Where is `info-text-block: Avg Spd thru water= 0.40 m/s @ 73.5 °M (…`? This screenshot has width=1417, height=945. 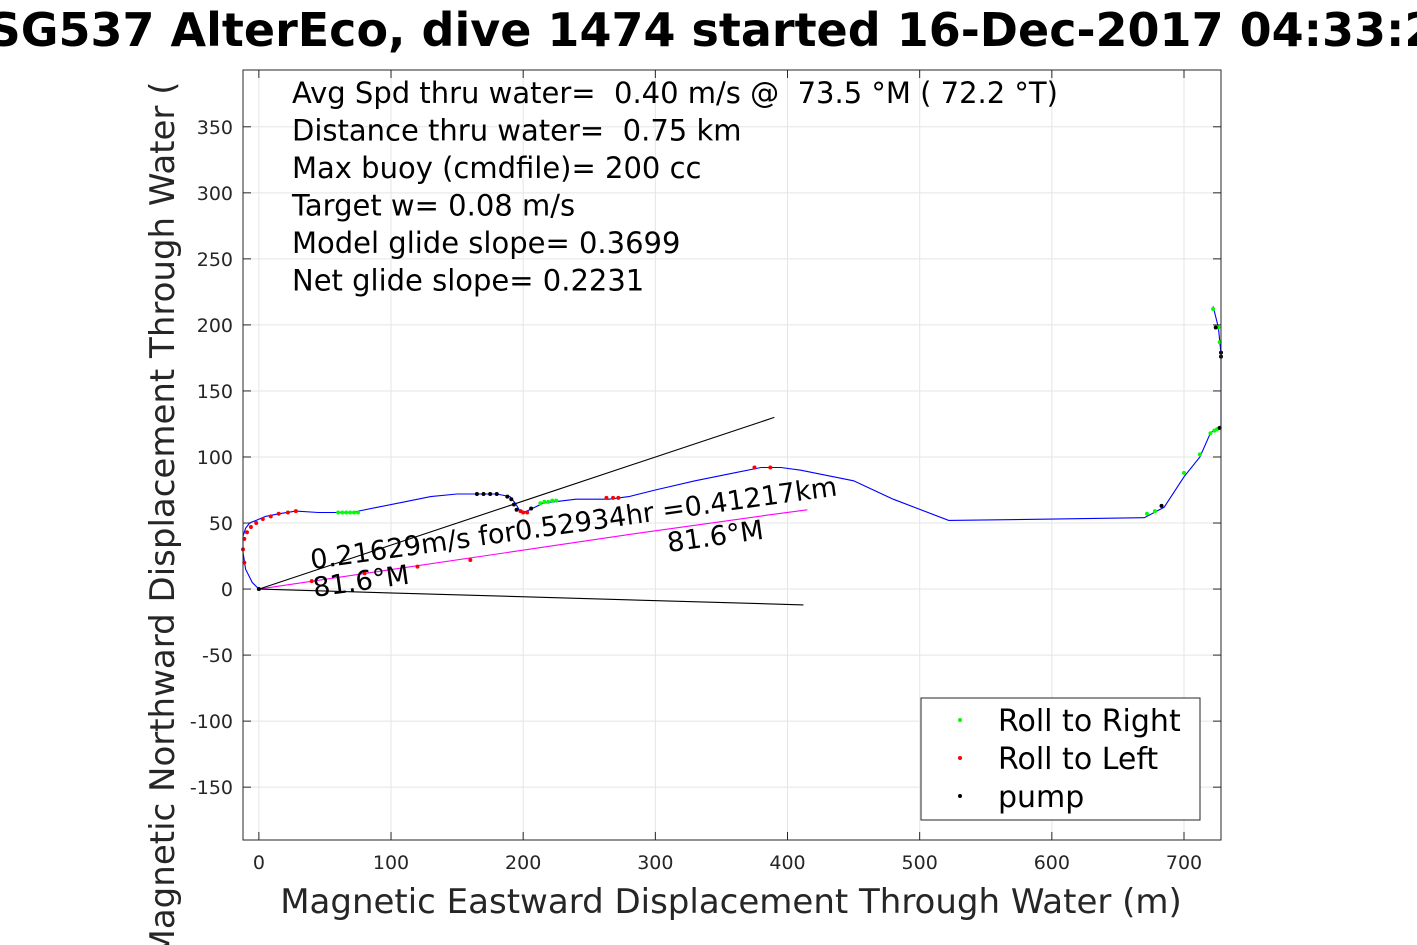
info-text-block: Avg Spd thru water= 0.40 m/s @ 73.5 °M (… is located at coordinates (674, 187).